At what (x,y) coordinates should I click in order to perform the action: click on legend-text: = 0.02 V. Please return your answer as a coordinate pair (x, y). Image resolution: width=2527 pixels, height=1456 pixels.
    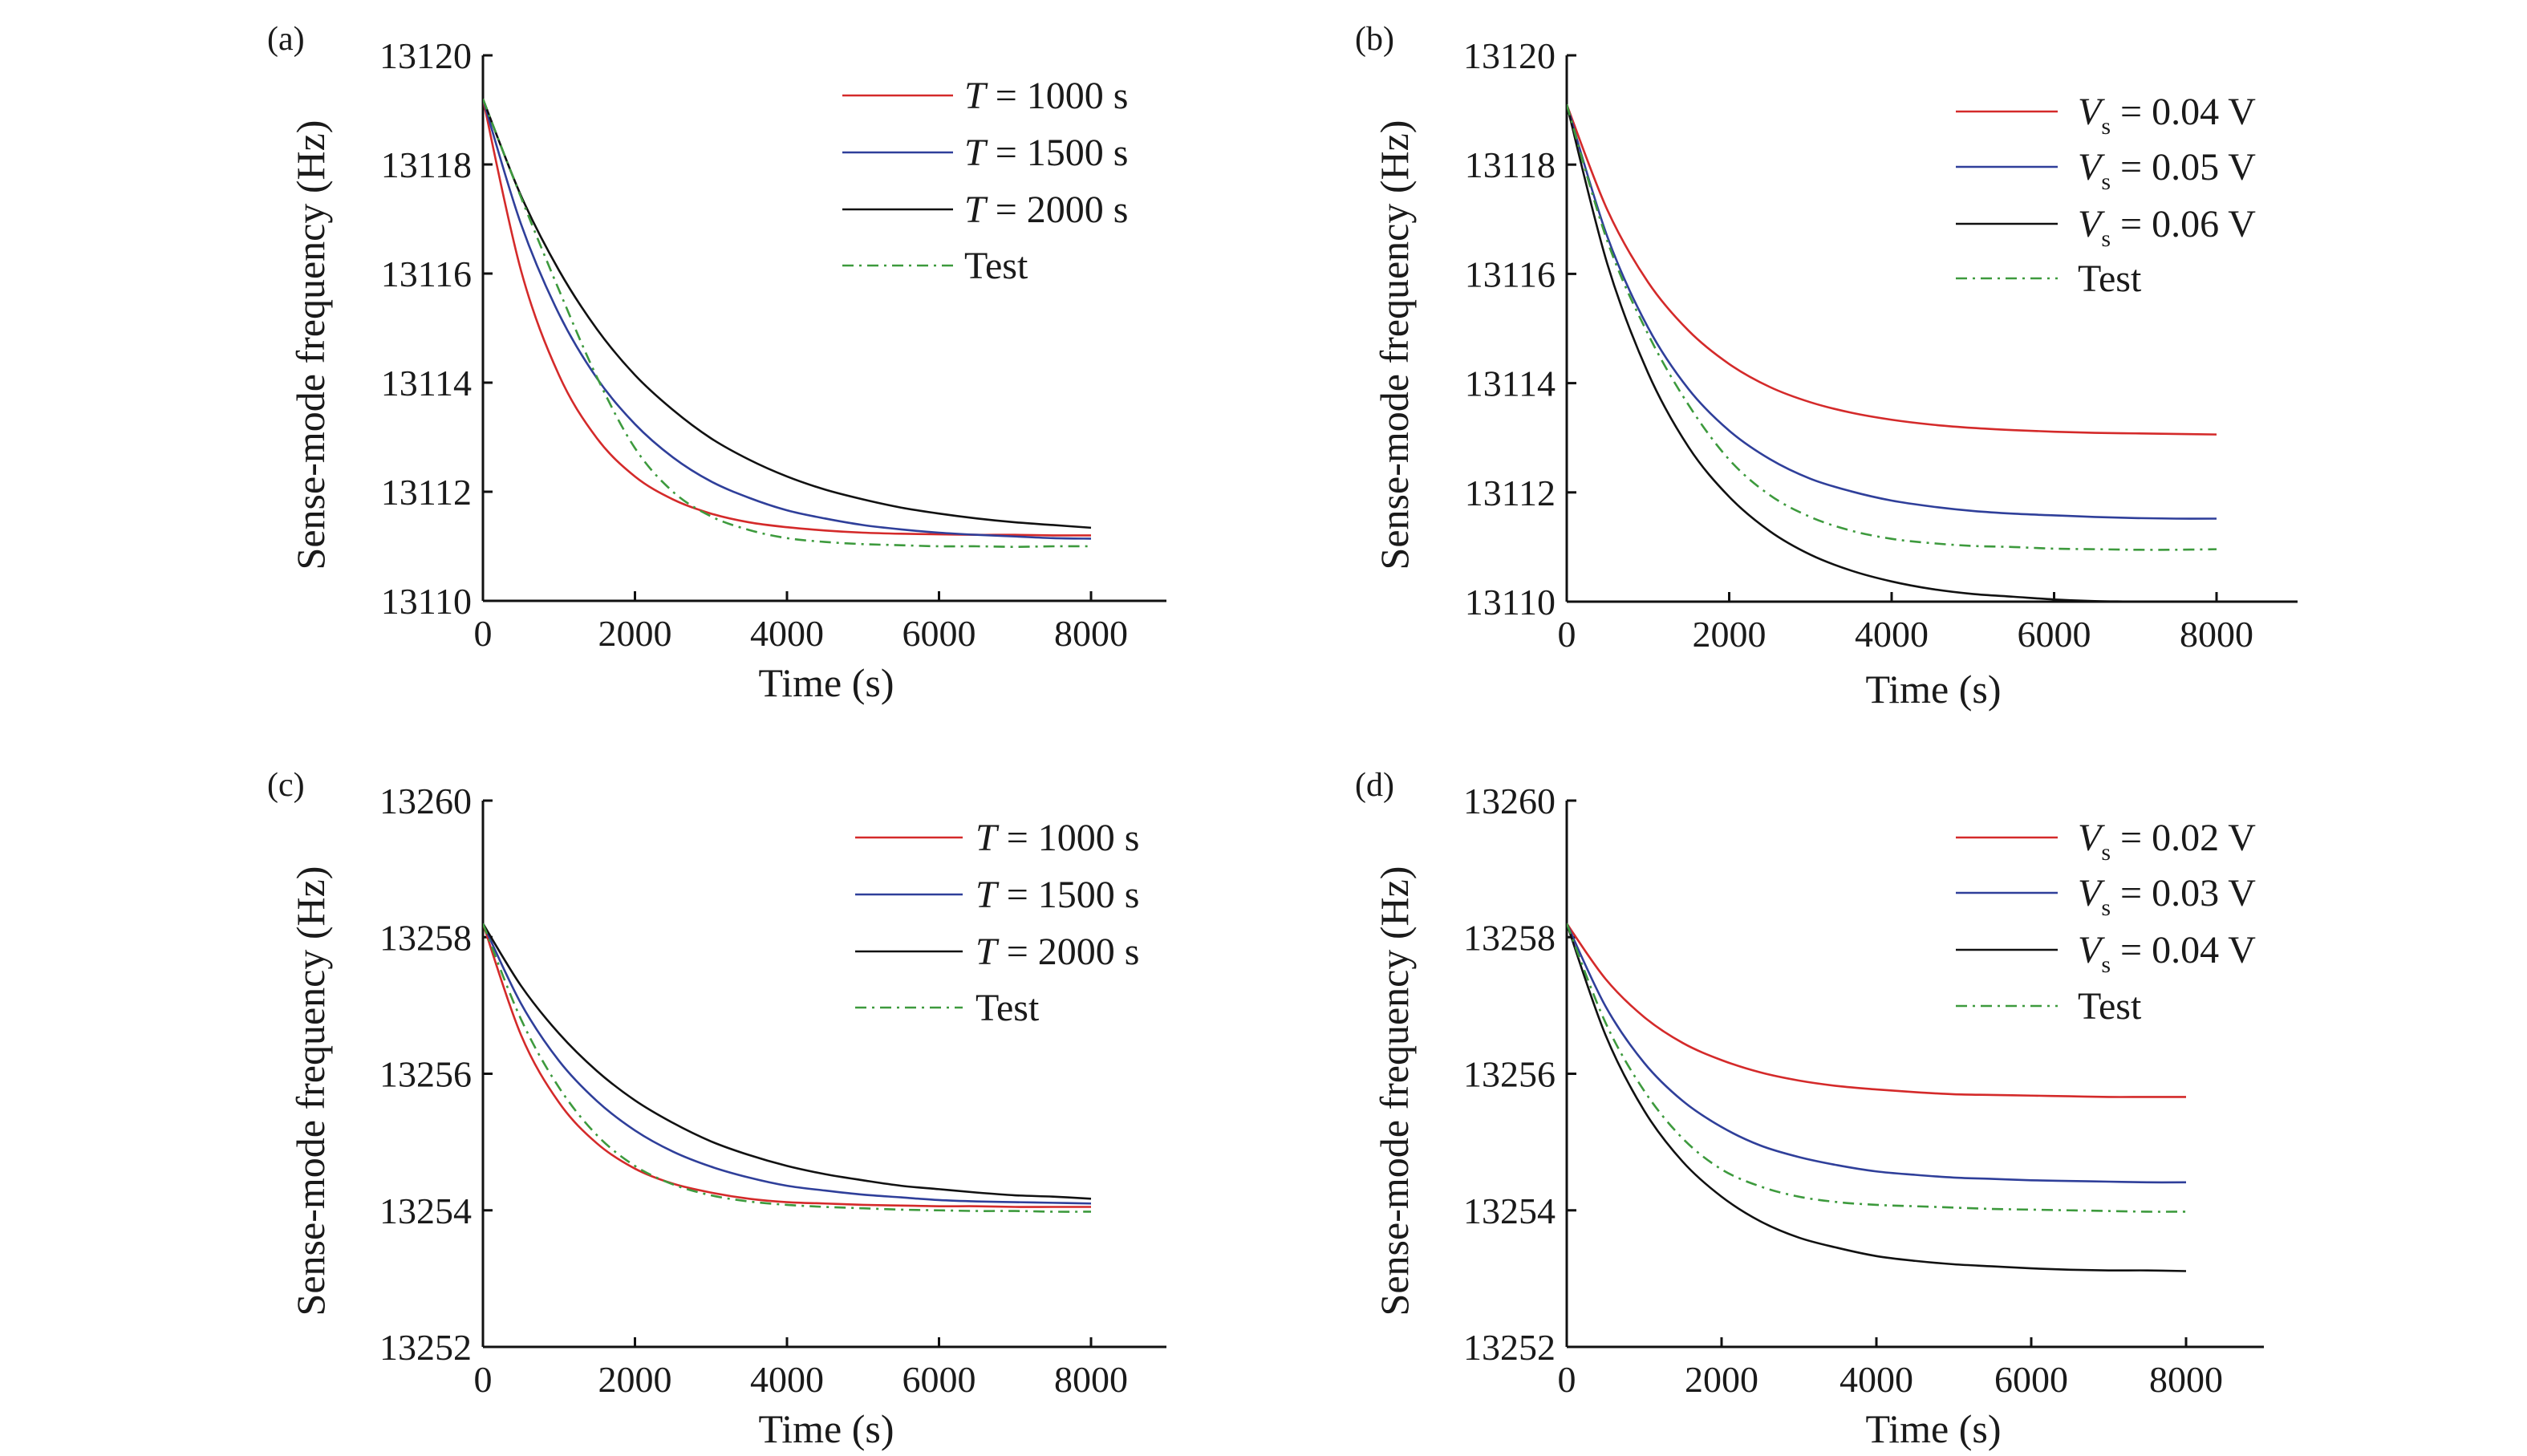
    Looking at the image, I should click on (2183, 838).